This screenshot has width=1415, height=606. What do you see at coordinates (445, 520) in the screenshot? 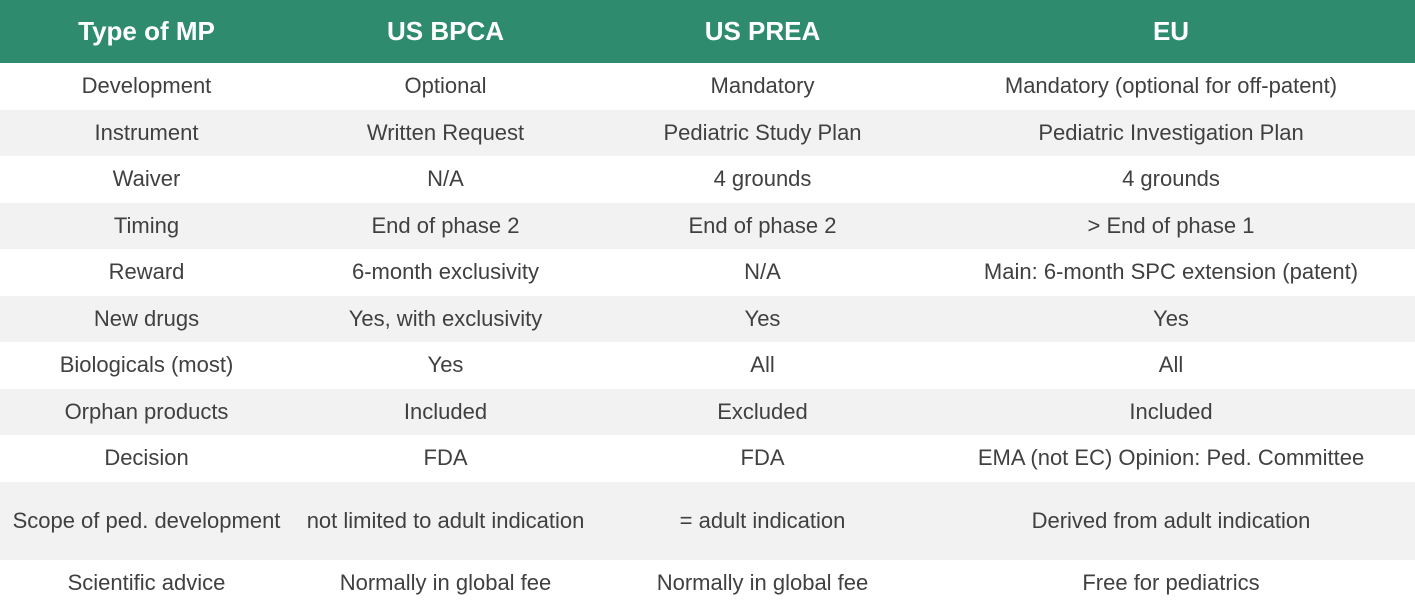
I see `us-bpca-cell: not limited to adult indication` at bounding box center [445, 520].